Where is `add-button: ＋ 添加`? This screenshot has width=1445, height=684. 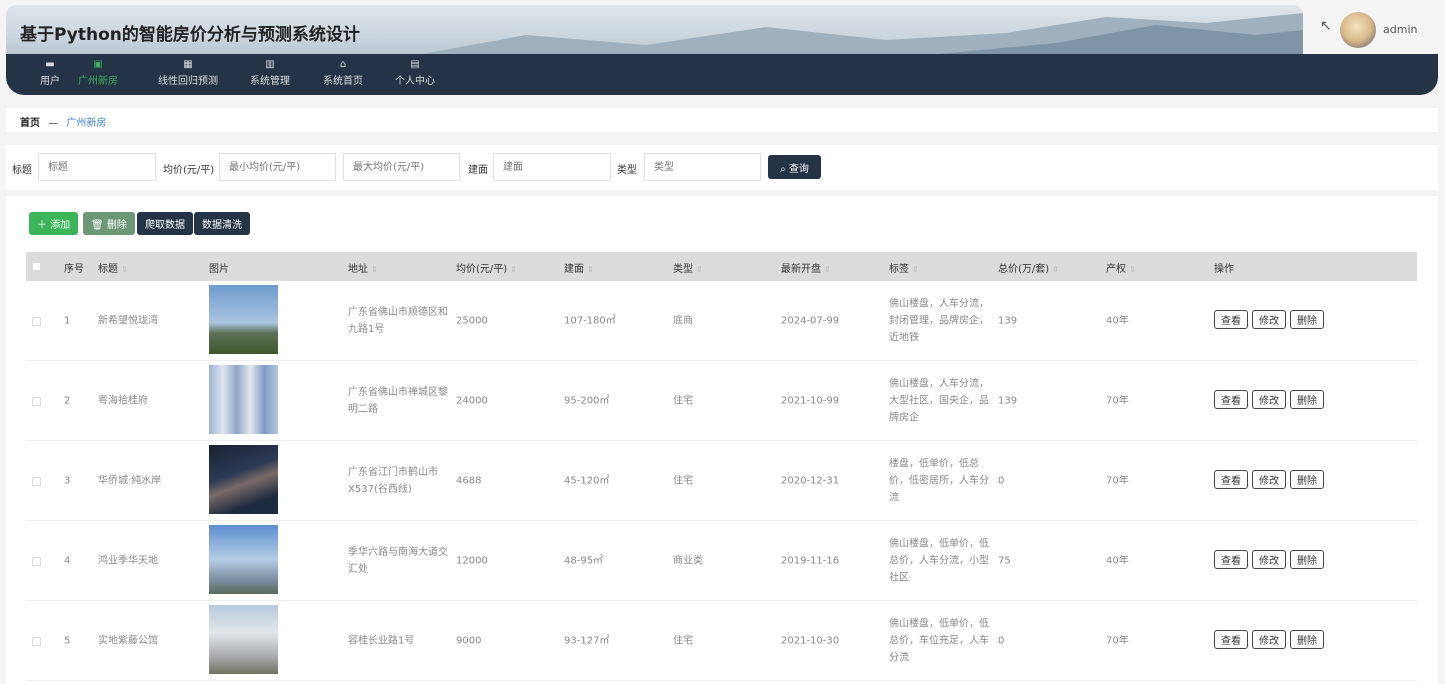
add-button: ＋ 添加 is located at coordinates (54, 223).